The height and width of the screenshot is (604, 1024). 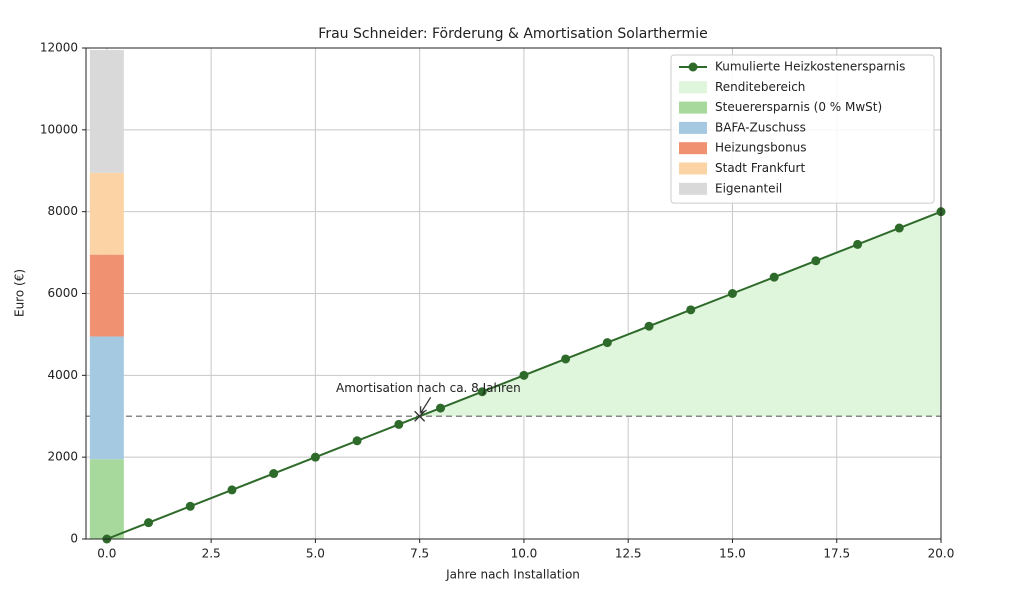 What do you see at coordinates (419, 554) in the screenshot?
I see `x-tick-label: 7.5` at bounding box center [419, 554].